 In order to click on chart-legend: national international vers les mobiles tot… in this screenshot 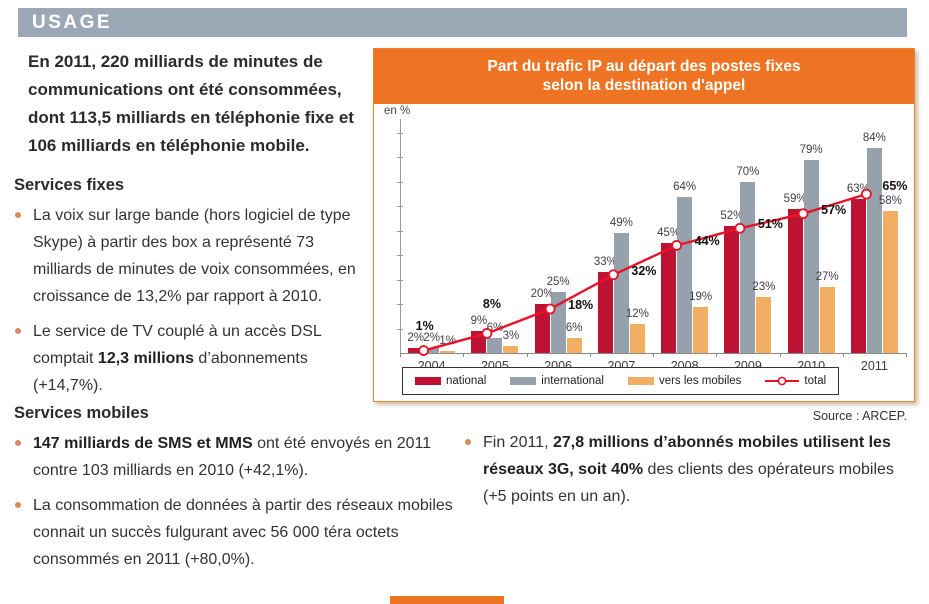, I will do `click(621, 381)`.